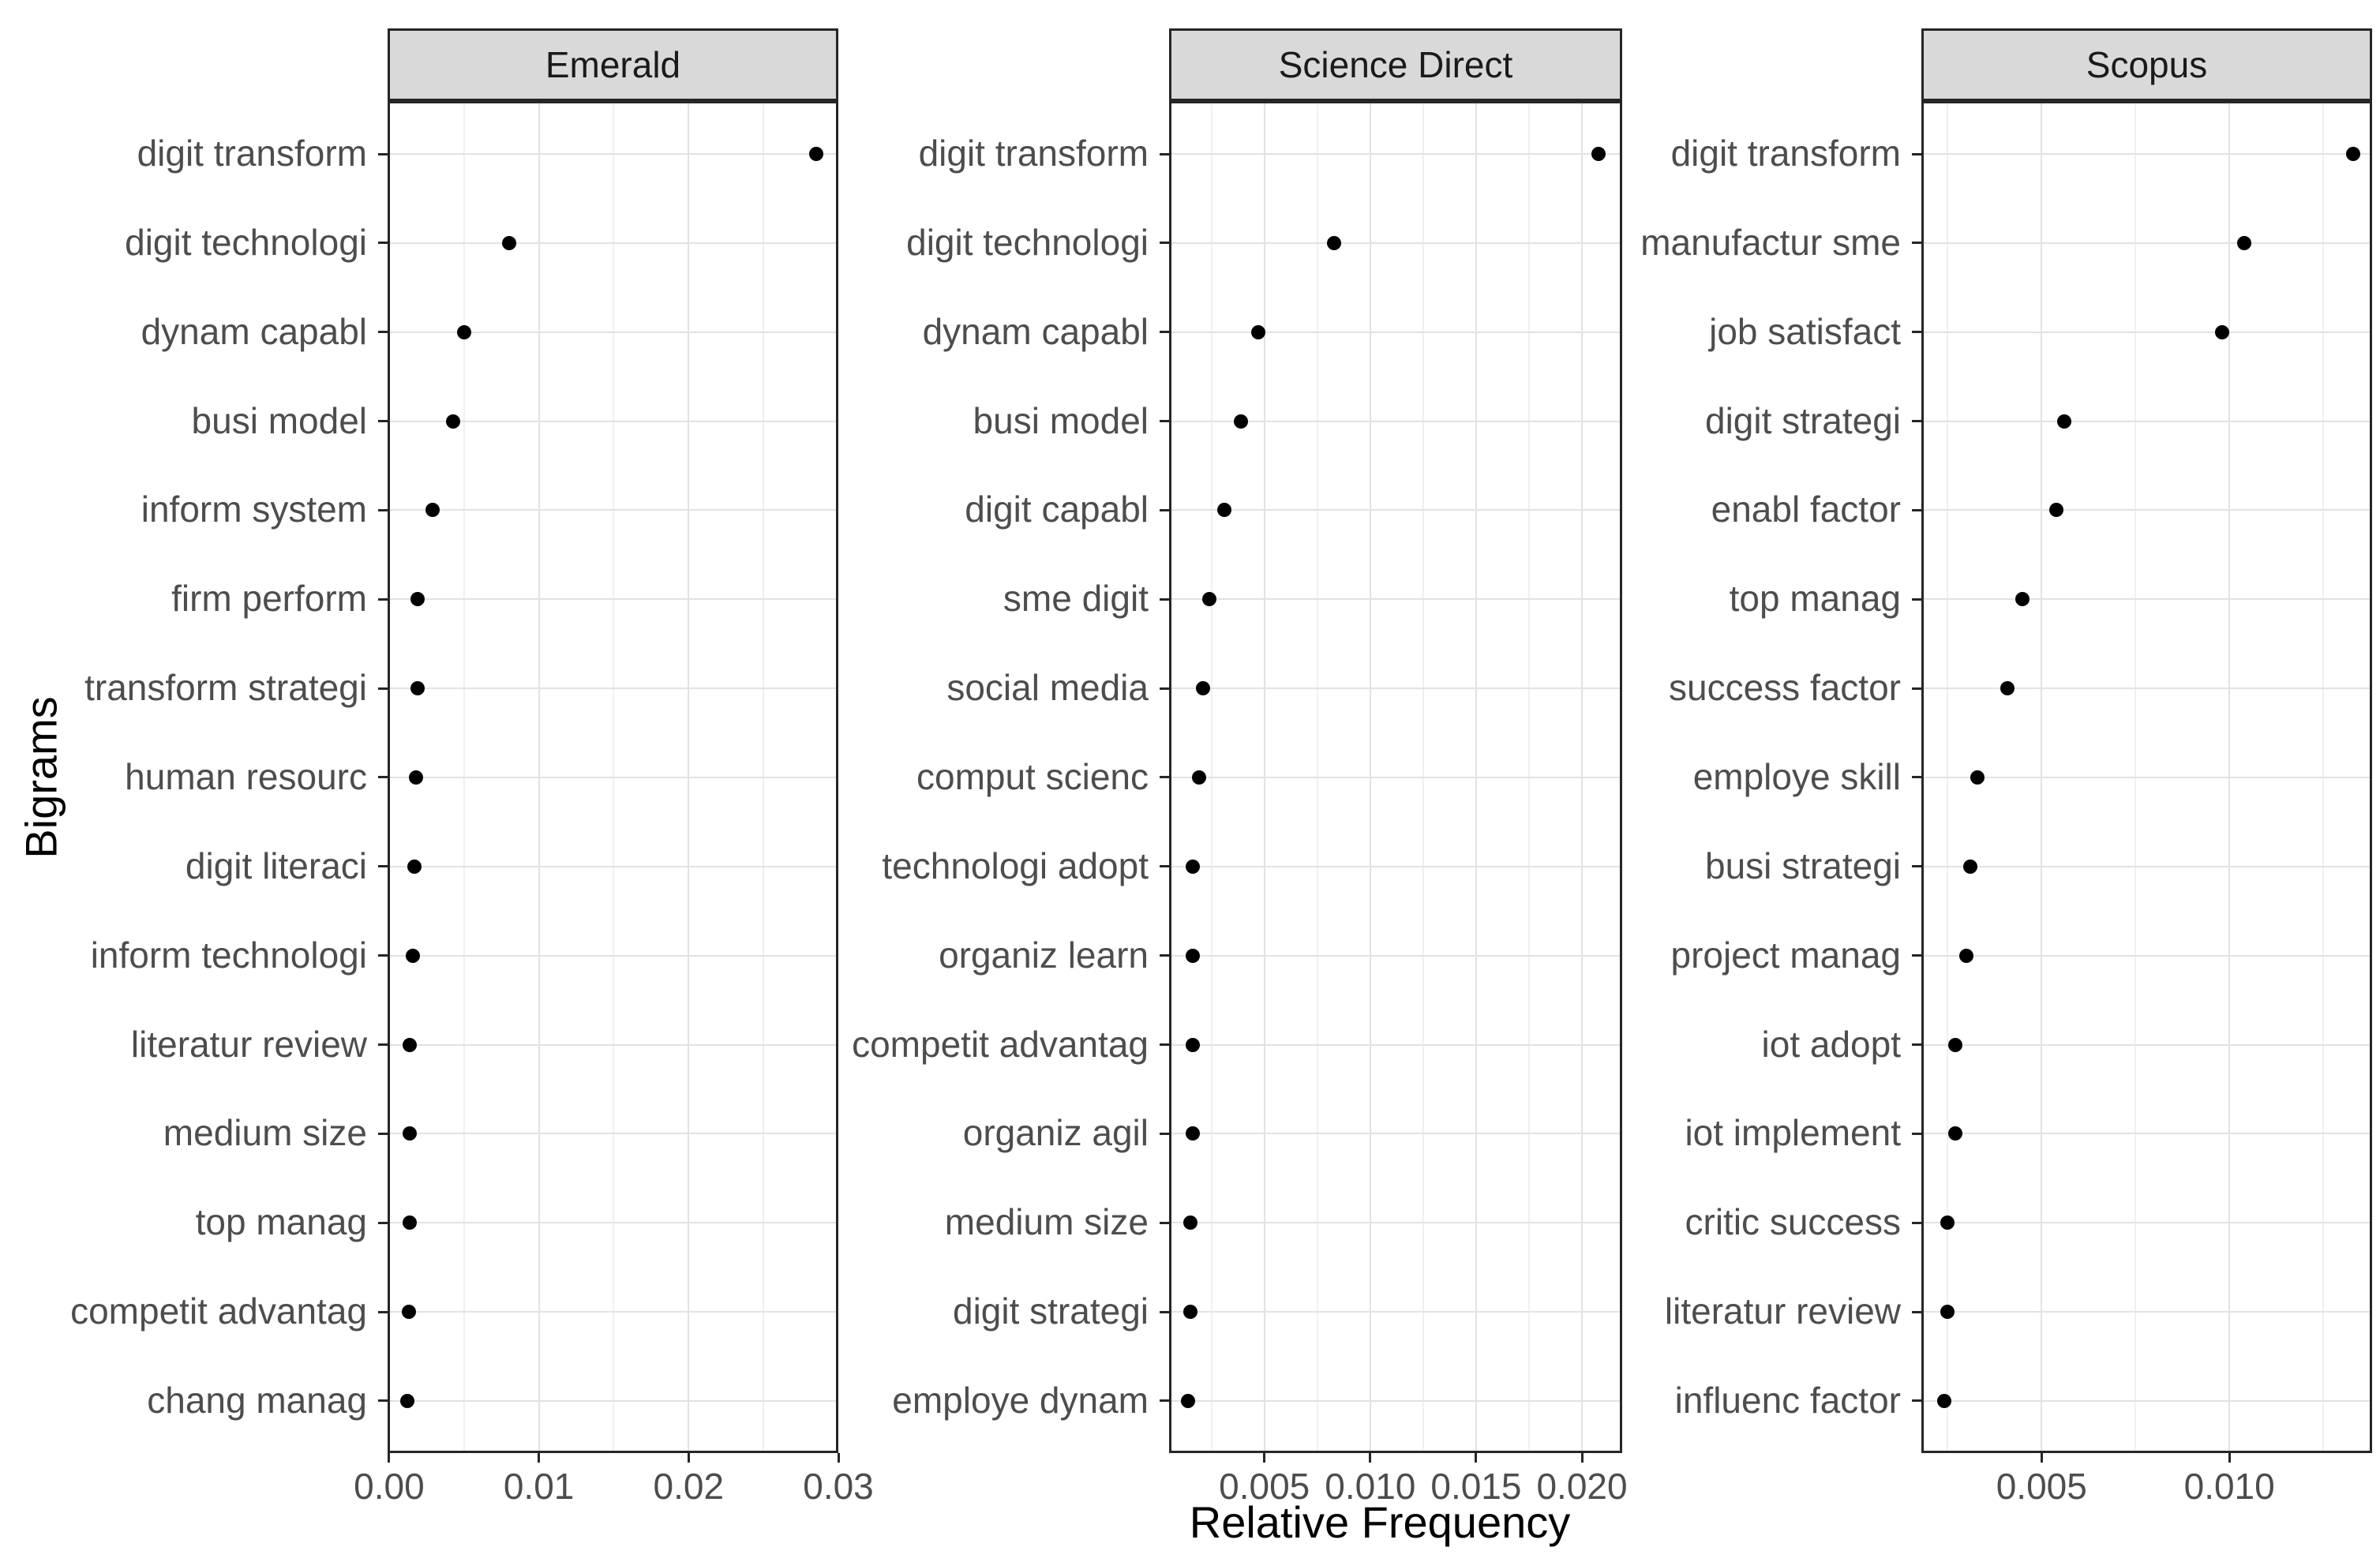 The image size is (2380, 1562). What do you see at coordinates (254, 331) in the screenshot?
I see `y-tick-label: dynam capabl` at bounding box center [254, 331].